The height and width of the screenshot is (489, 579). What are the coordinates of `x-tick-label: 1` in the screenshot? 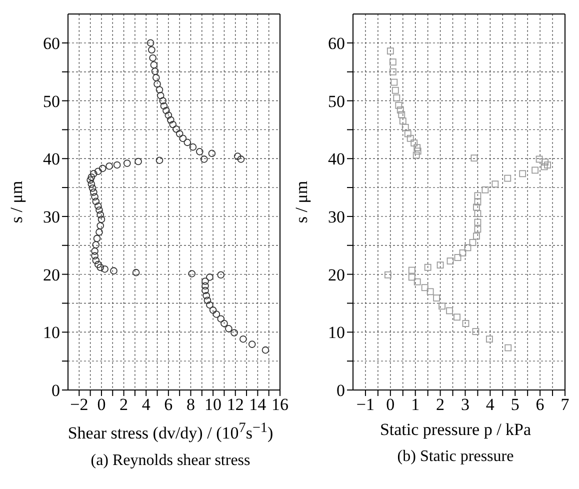 It's located at (415, 404).